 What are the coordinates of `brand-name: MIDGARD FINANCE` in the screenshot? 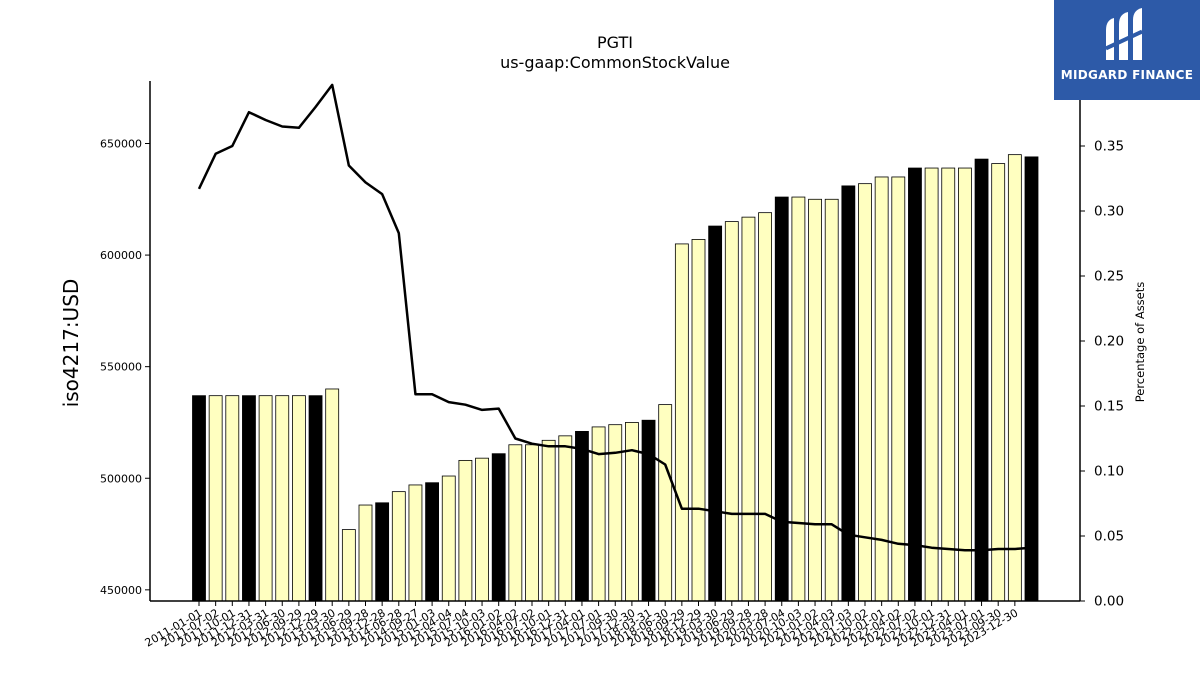 It's located at (1127, 75).